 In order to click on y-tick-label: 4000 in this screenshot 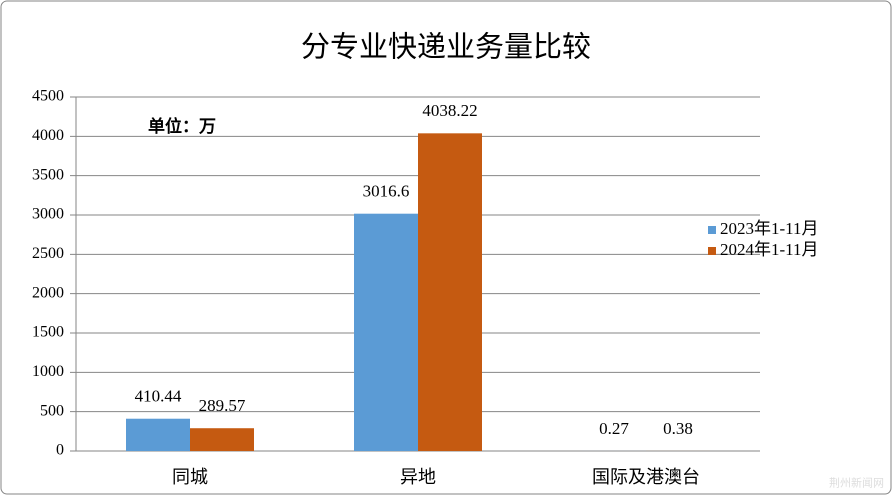, I will do `click(48, 135)`.